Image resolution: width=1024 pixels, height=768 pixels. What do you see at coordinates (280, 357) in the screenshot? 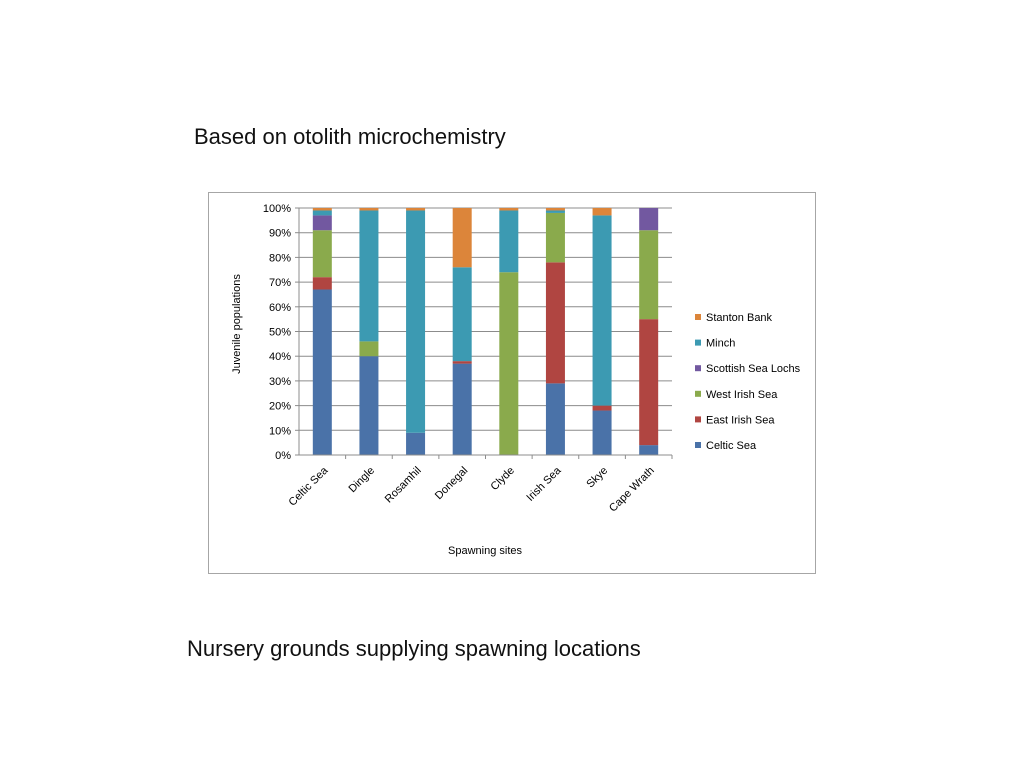
I see `y-tick-label: 40%` at bounding box center [280, 357].